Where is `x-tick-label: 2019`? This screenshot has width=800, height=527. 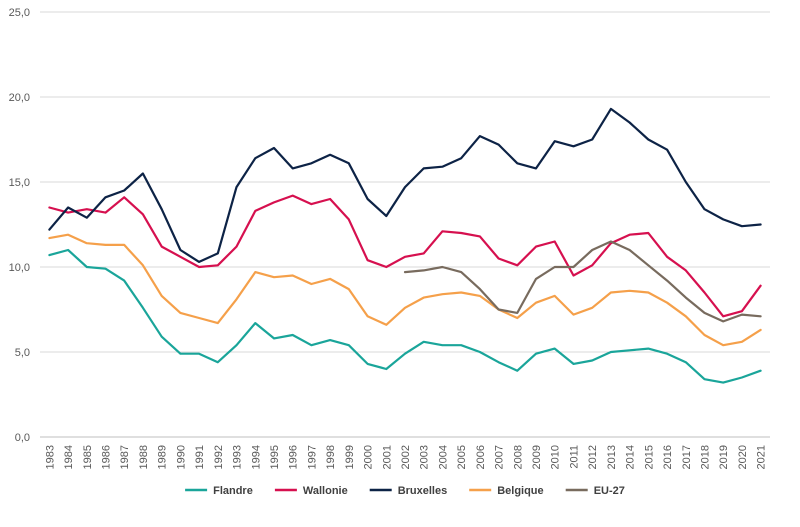 x-tick-label: 2019 is located at coordinates (724, 457).